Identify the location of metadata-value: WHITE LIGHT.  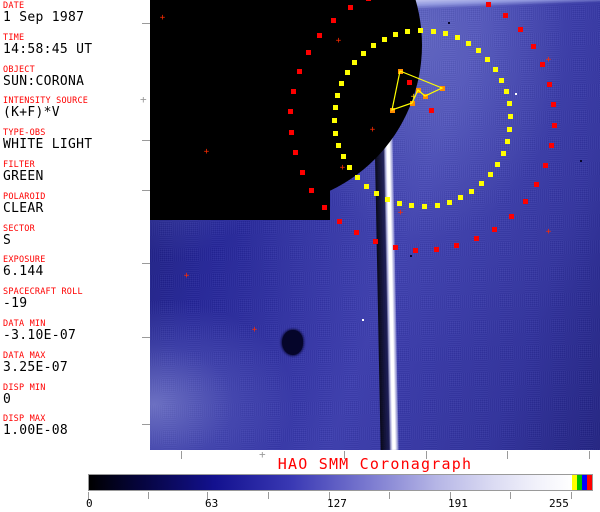
(48, 145).